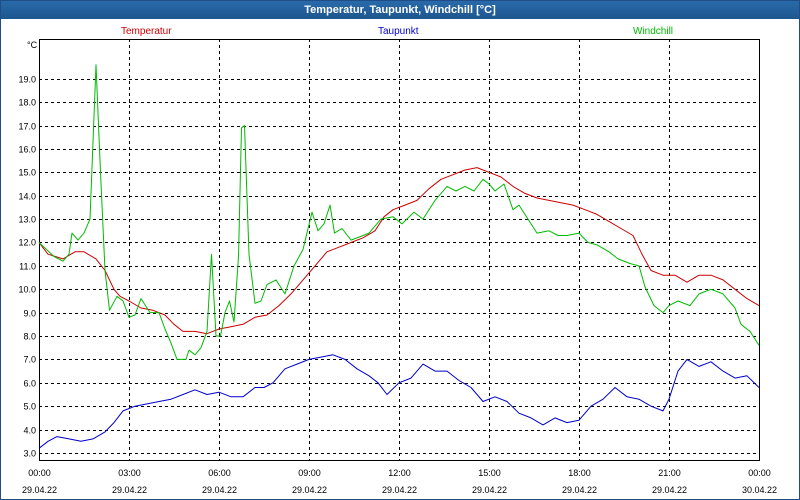  What do you see at coordinates (27, 80) in the screenshot?
I see `y-tick-label: 19.0` at bounding box center [27, 80].